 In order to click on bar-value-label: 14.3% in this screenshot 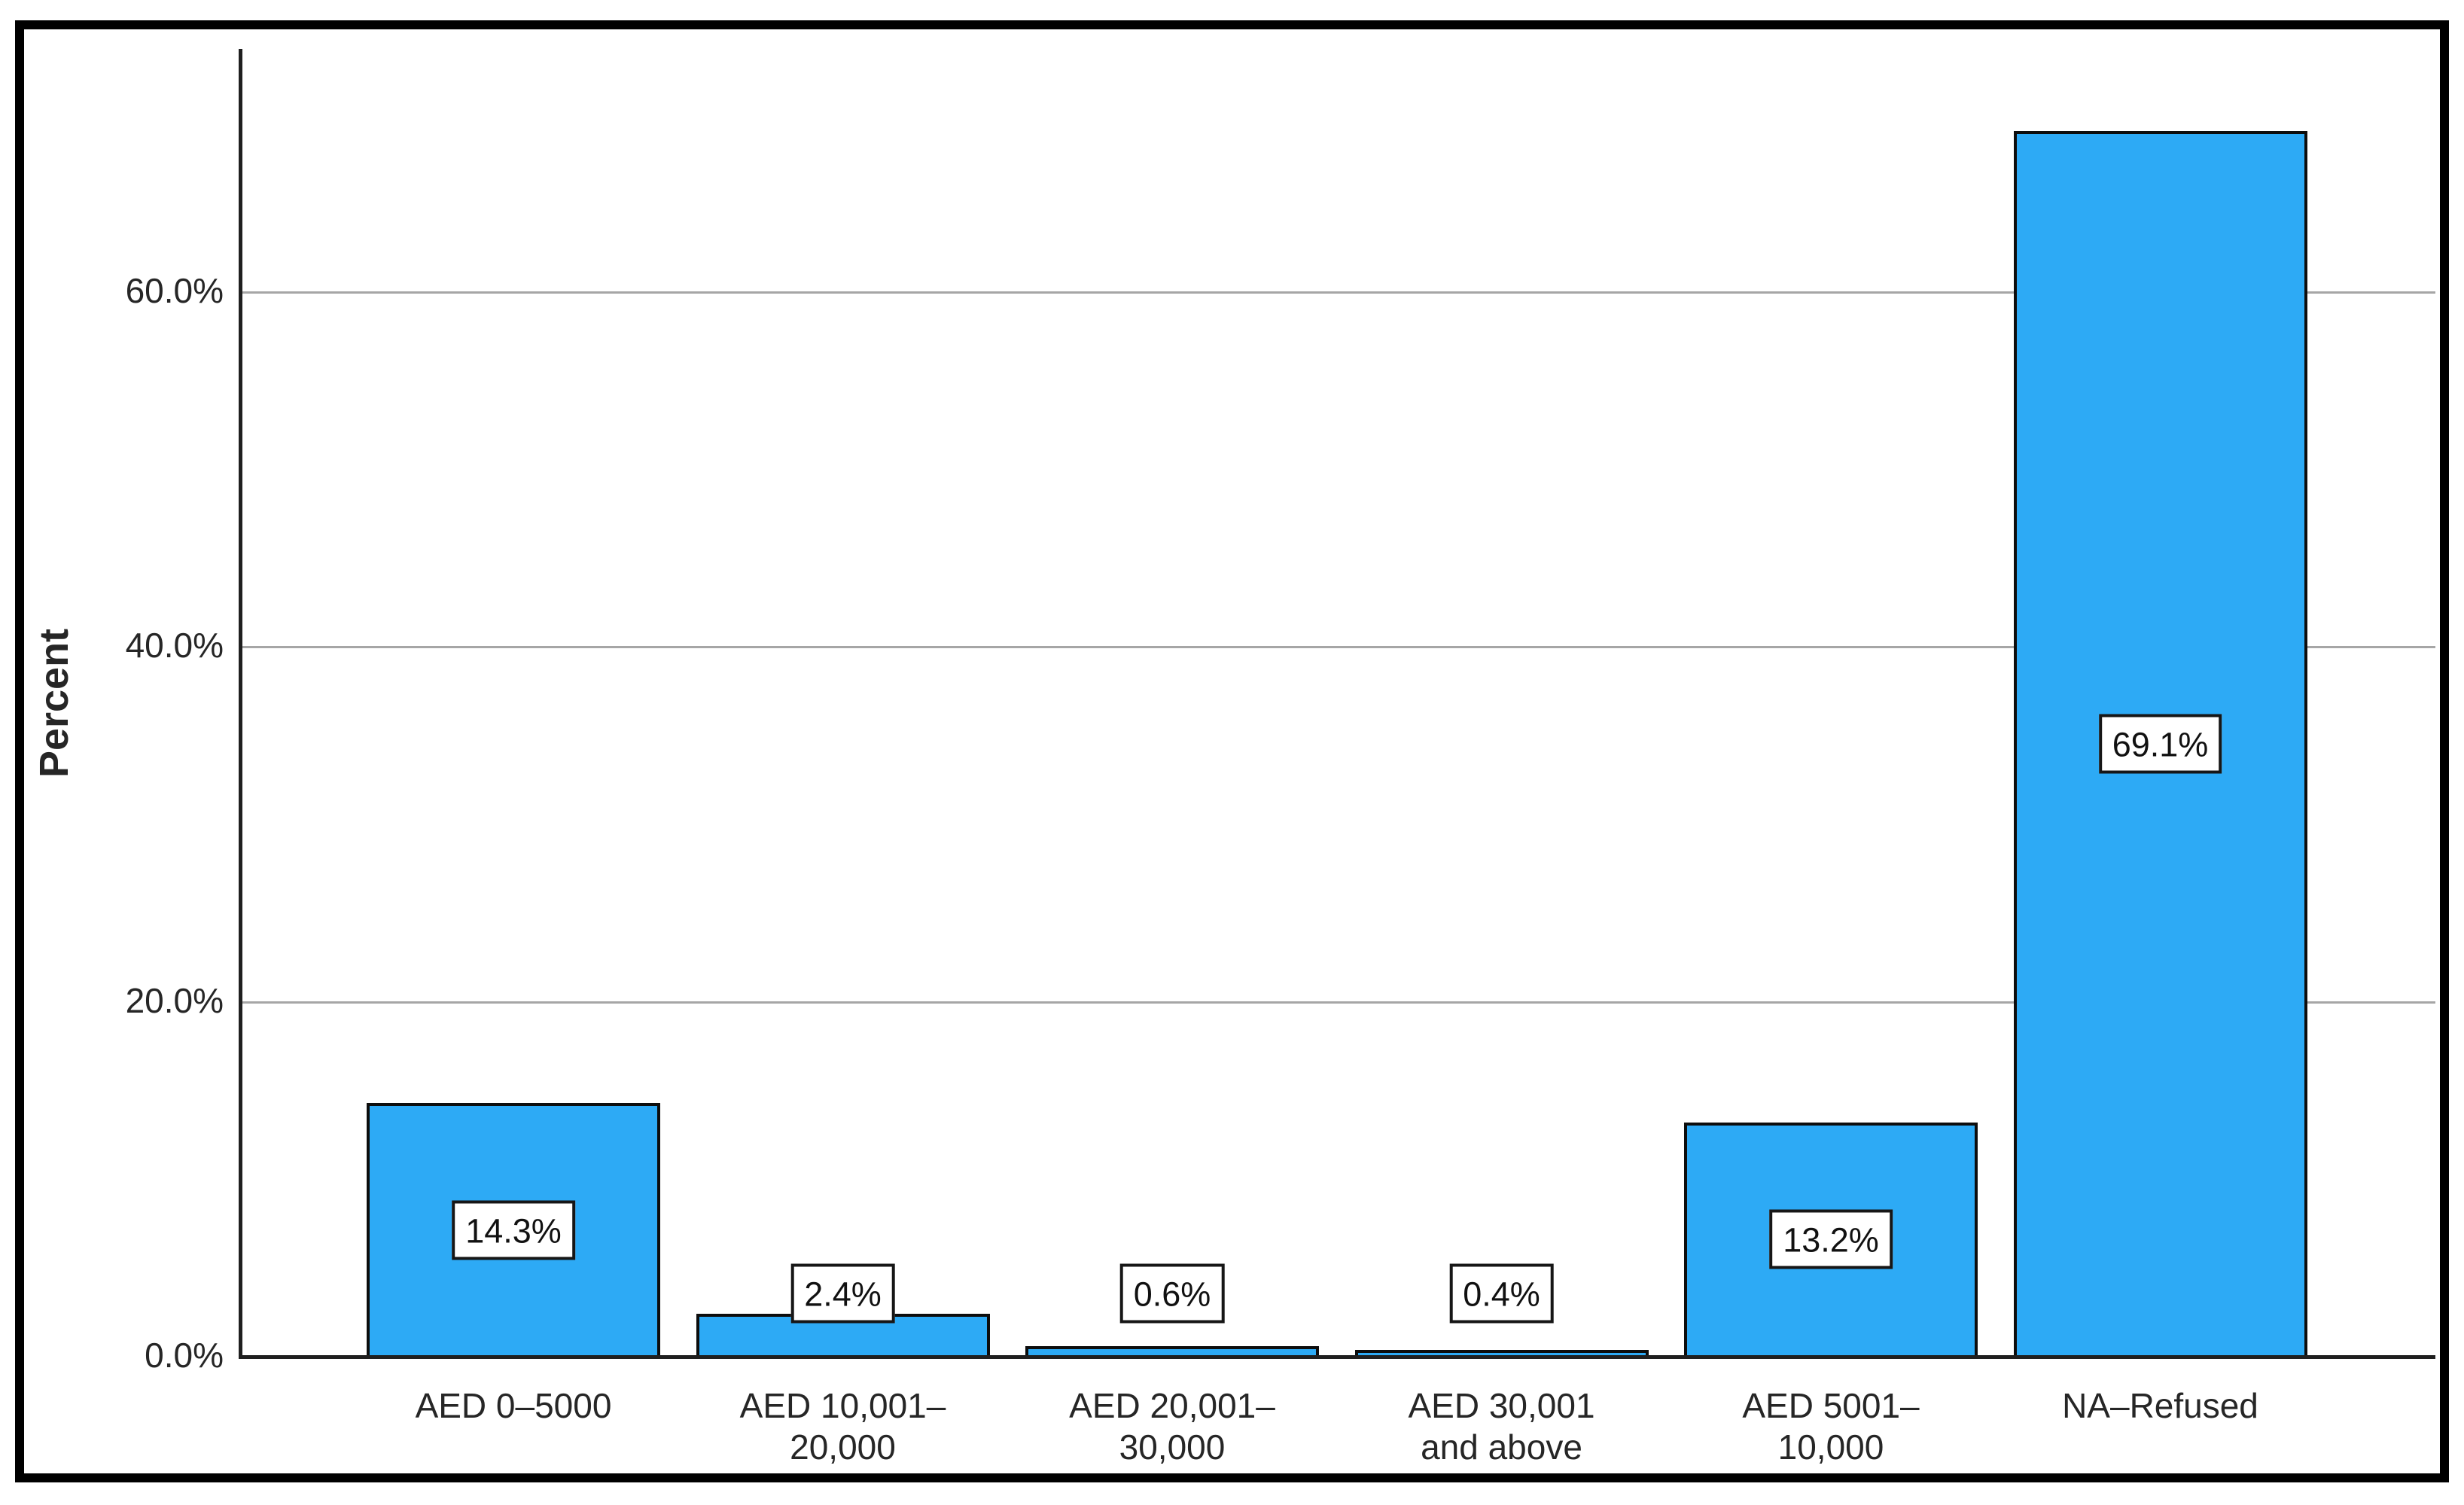, I will do `click(513, 1230)`.